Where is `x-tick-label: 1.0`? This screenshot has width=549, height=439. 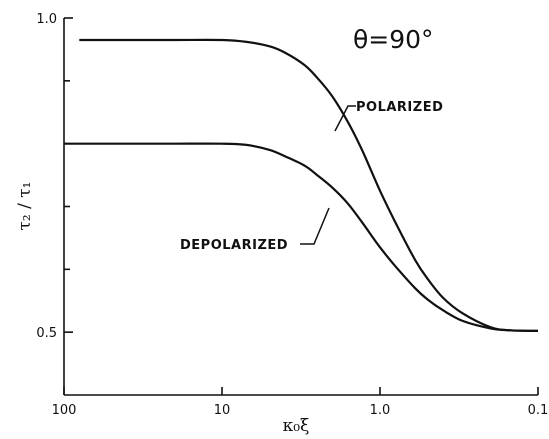 x-tick-label: 1.0 is located at coordinates (380, 410).